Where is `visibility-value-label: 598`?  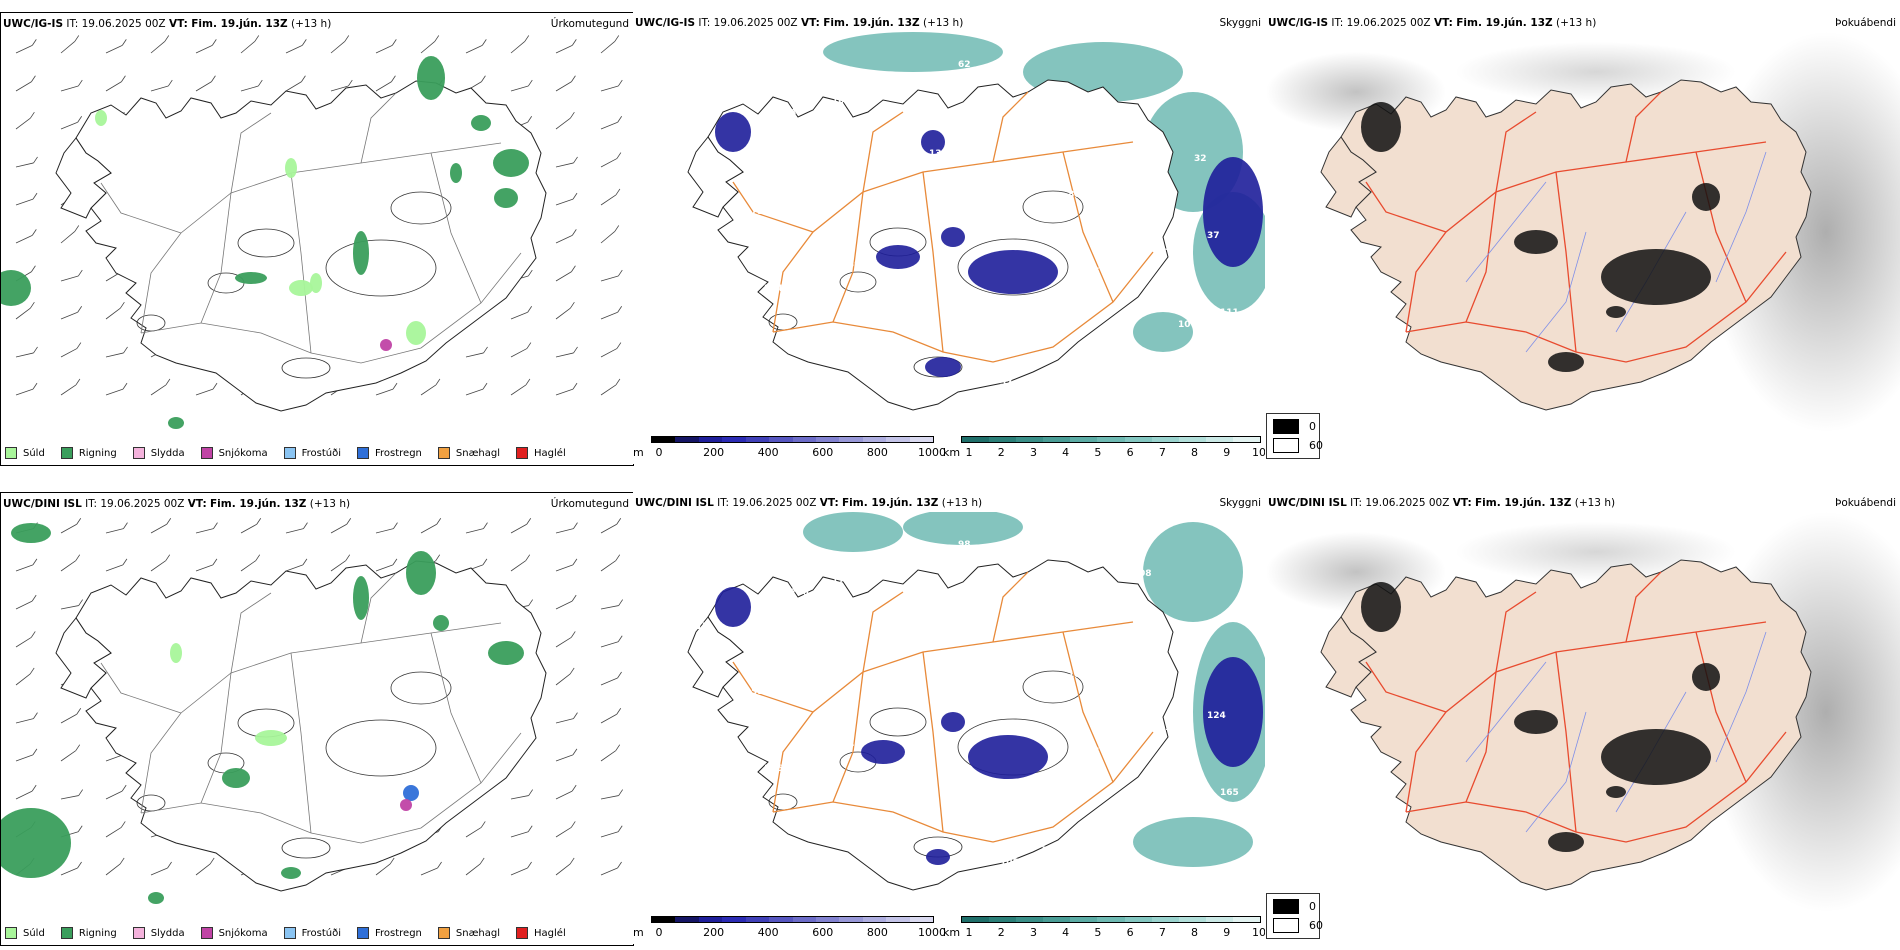
visibility-value-label: 598 is located at coordinates (993, 219).